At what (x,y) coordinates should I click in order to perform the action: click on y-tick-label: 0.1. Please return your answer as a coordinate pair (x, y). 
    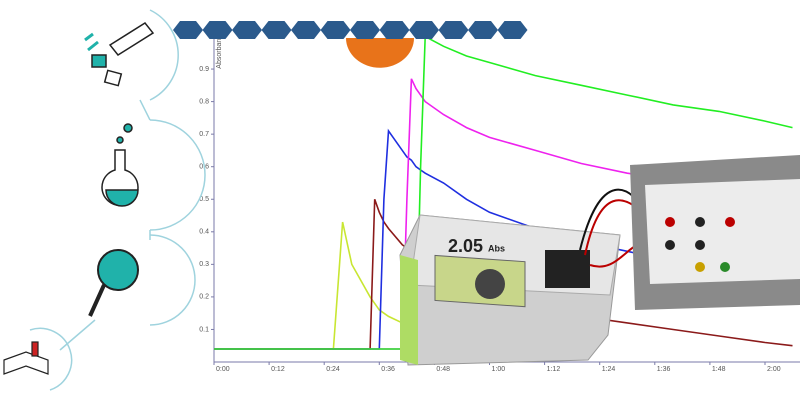
    Looking at the image, I should click on (204, 329).